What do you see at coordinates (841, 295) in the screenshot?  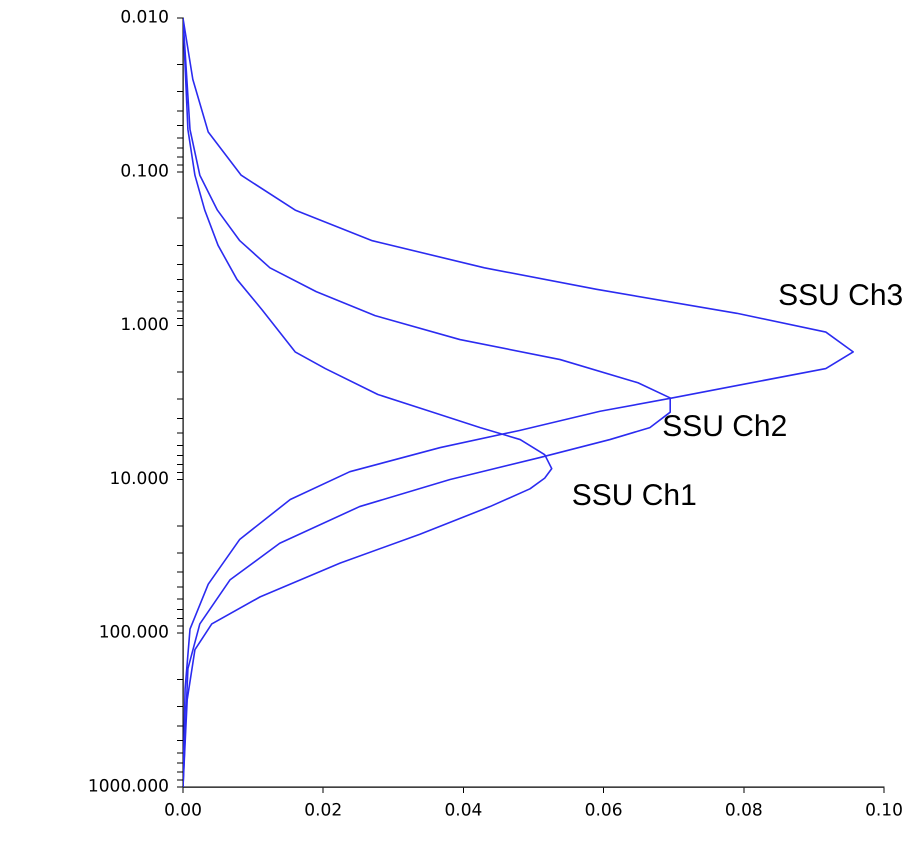 I see `series-label: SSU Ch3` at bounding box center [841, 295].